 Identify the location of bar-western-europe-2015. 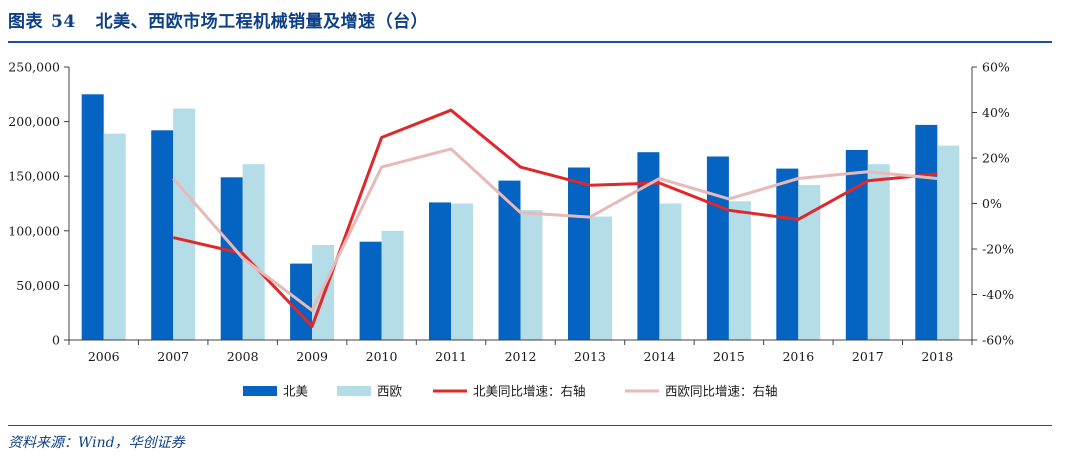
(739, 270).